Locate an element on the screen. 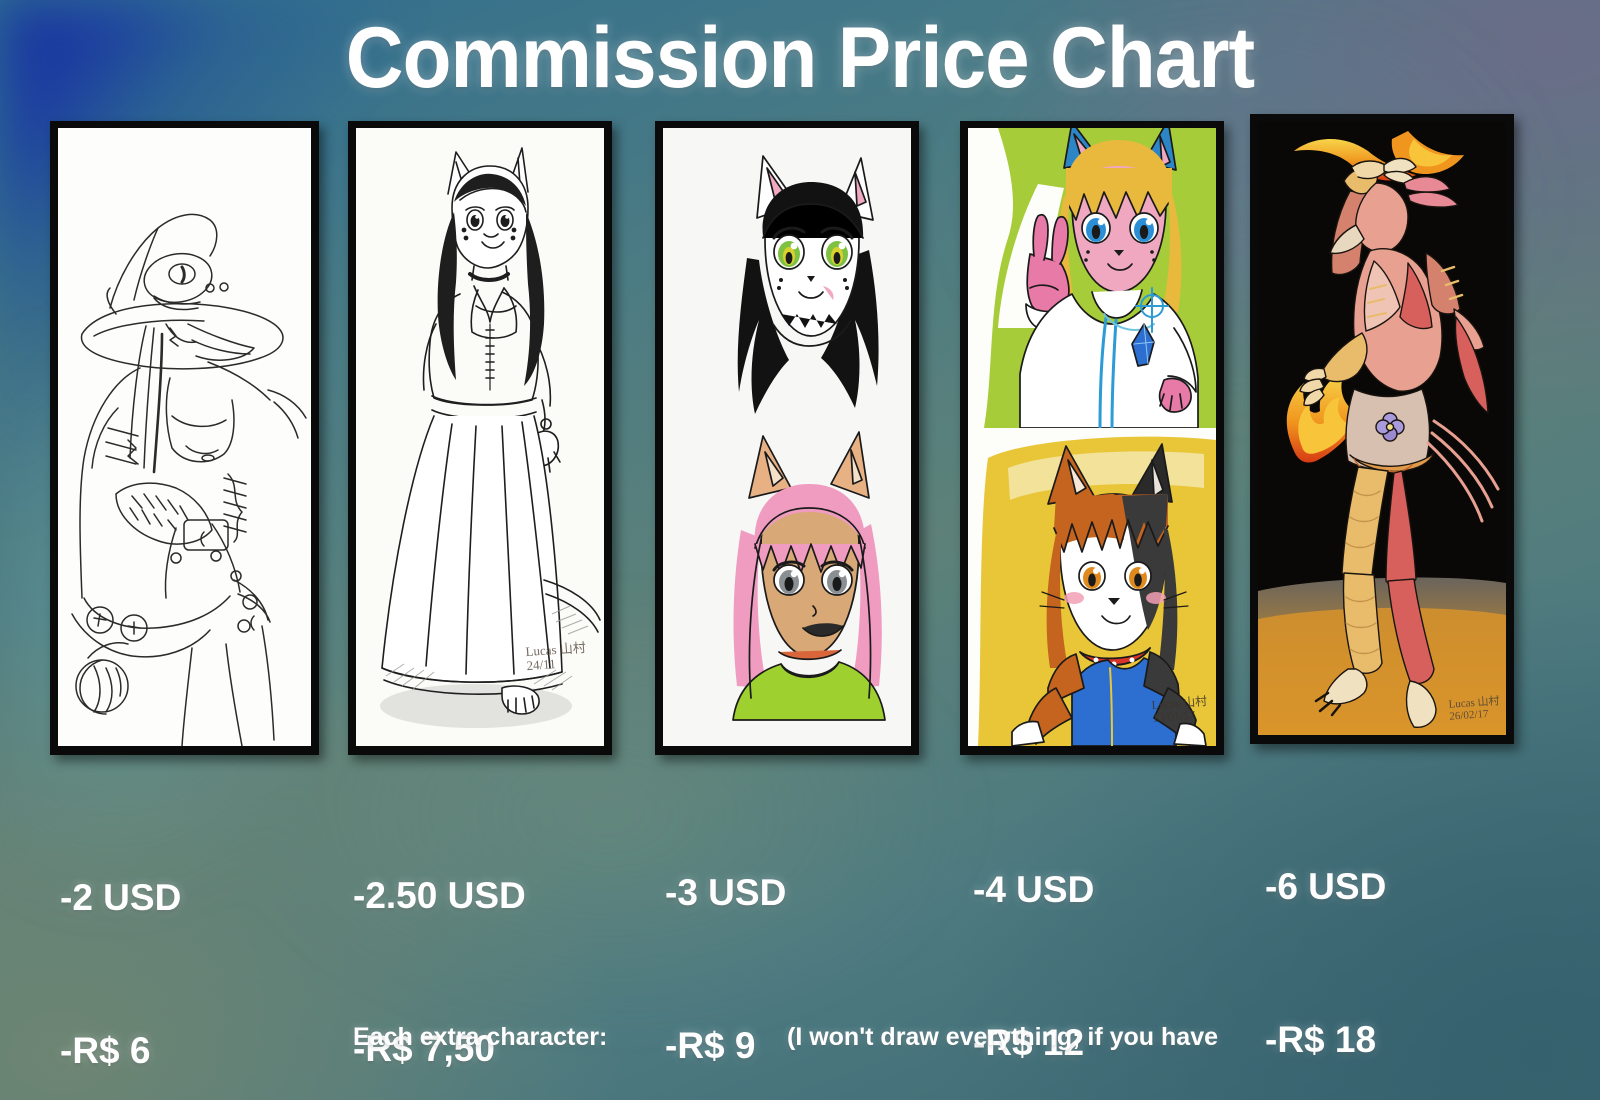 The height and width of the screenshot is (1100, 1600). artwork-panel-inked: Lucas 山村 24/11 is located at coordinates (480, 438).